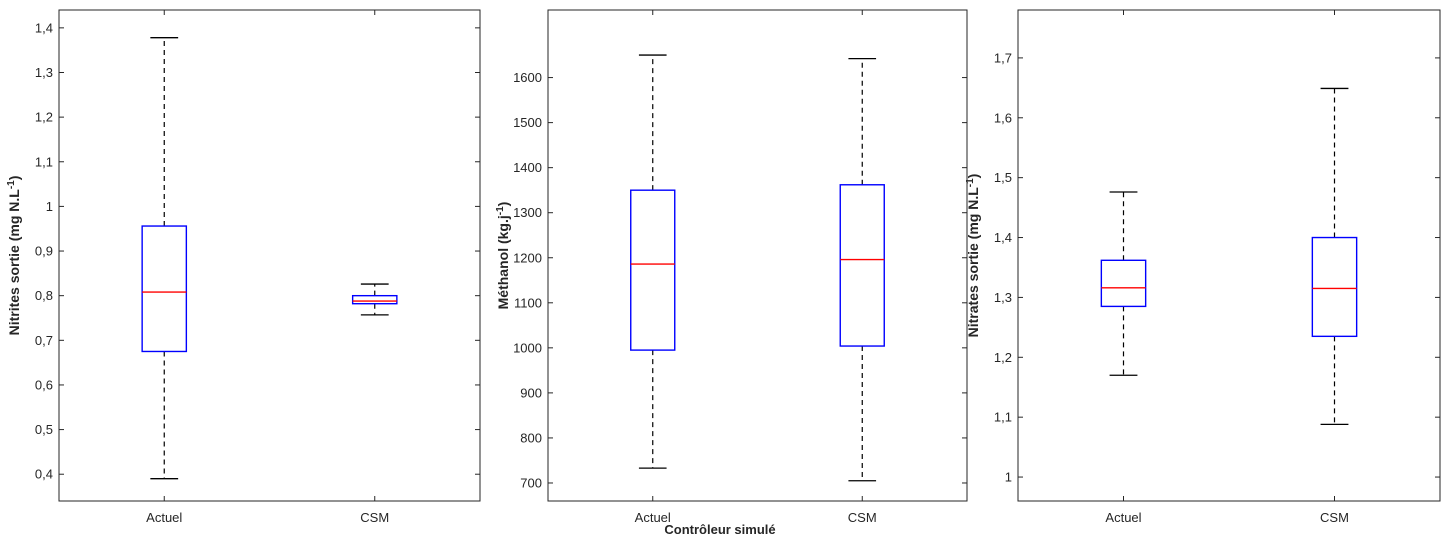  I want to click on y-tick-label: 1200, so click(527, 257).